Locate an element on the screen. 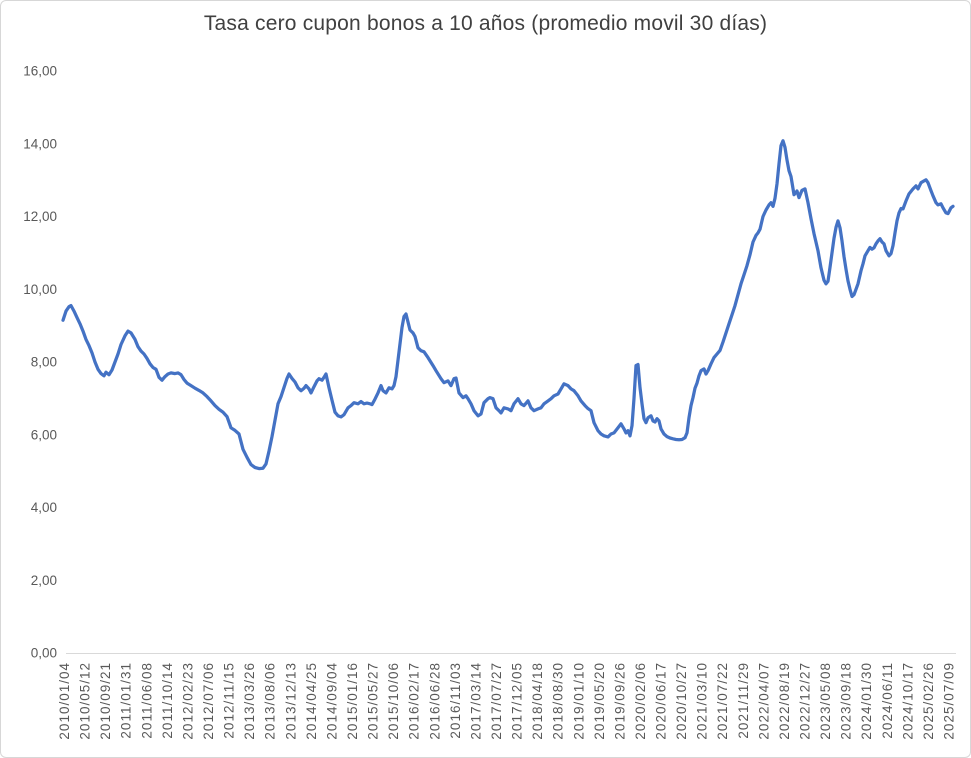  x-axis-tick-label: 2021/11/29 is located at coordinates (743, 700).